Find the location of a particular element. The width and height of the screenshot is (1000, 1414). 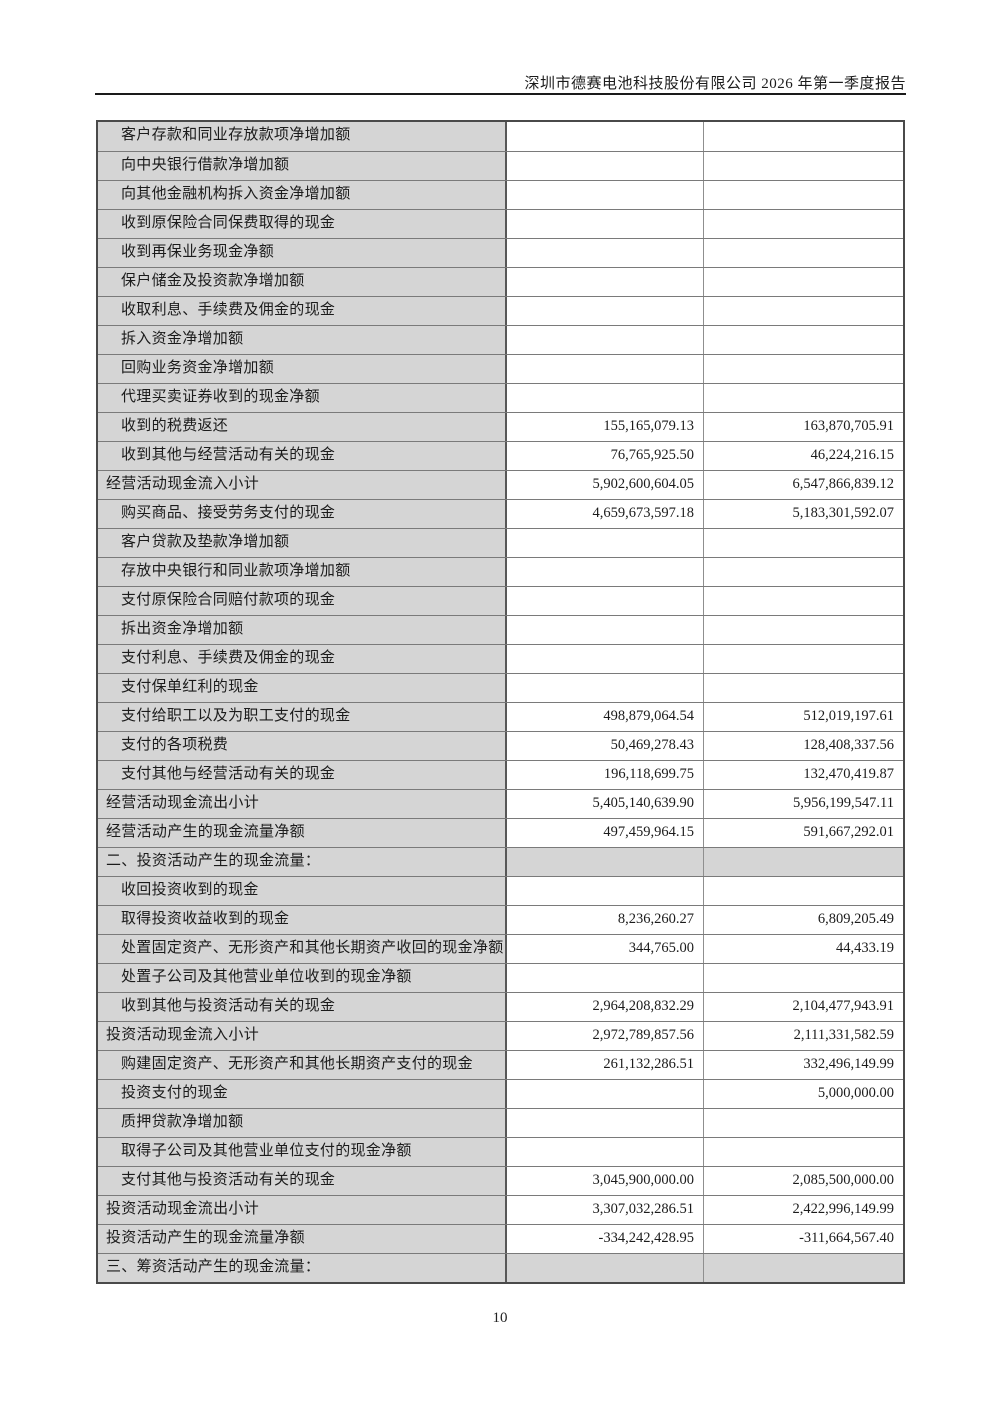

row-value-col2: 163,870,705.91 is located at coordinates (803, 427).